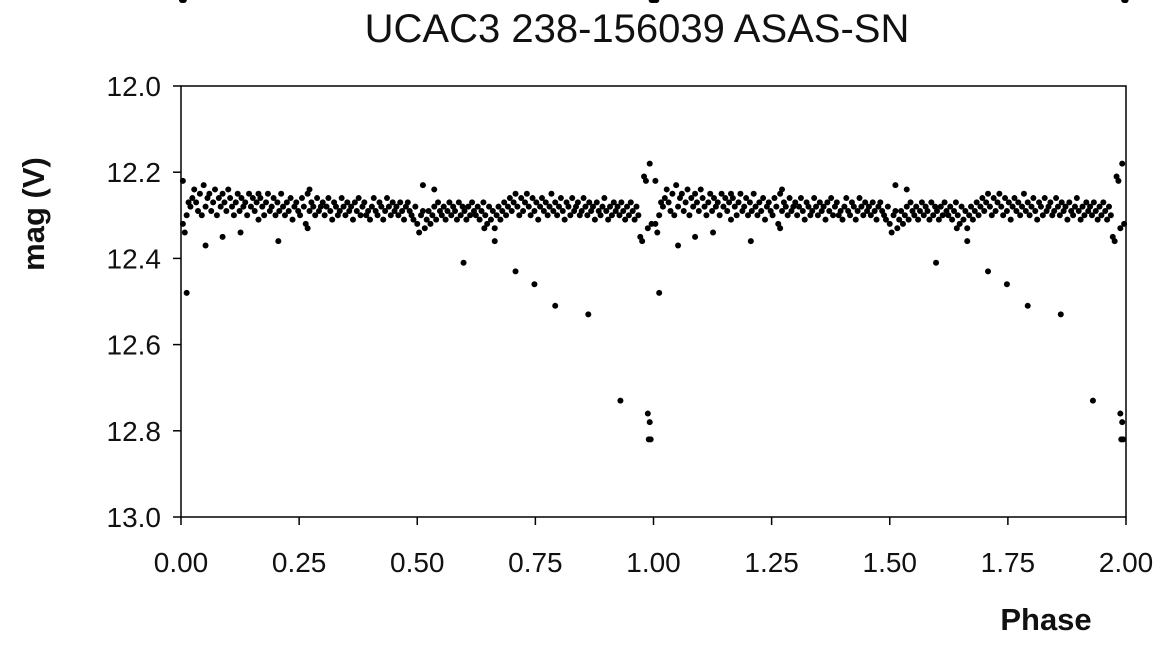  What do you see at coordinates (134, 172) in the screenshot?
I see `y-tick-label: 12.2` at bounding box center [134, 172].